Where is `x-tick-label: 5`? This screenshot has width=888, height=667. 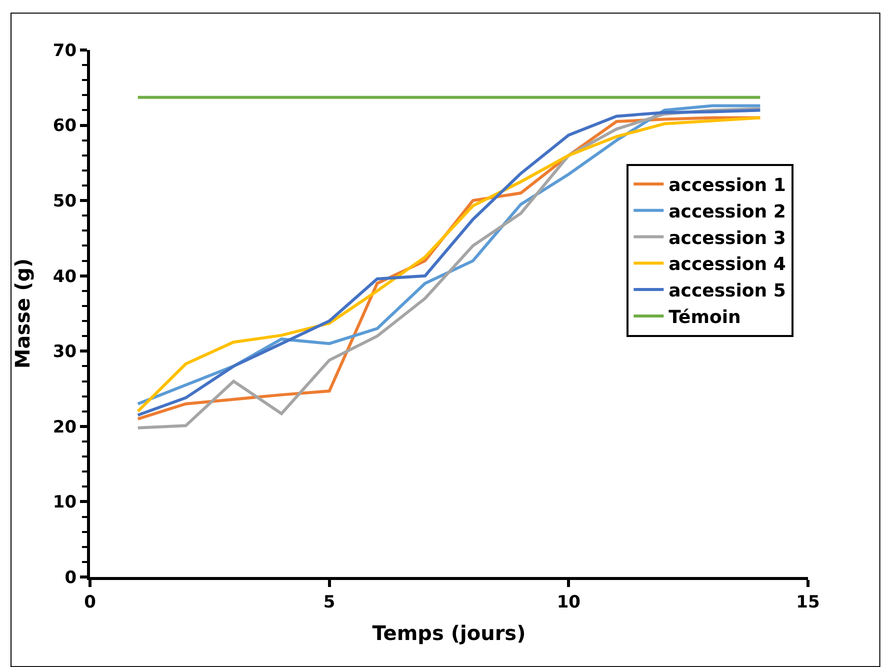 x-tick-label: 5 is located at coordinates (329, 602).